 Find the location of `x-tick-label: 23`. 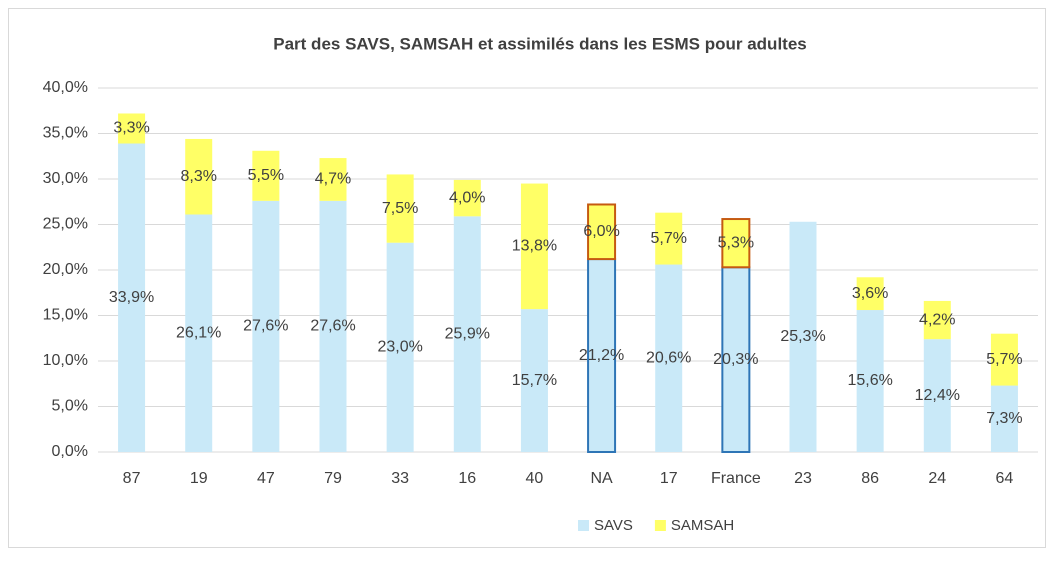

x-tick-label: 23 is located at coordinates (803, 478).